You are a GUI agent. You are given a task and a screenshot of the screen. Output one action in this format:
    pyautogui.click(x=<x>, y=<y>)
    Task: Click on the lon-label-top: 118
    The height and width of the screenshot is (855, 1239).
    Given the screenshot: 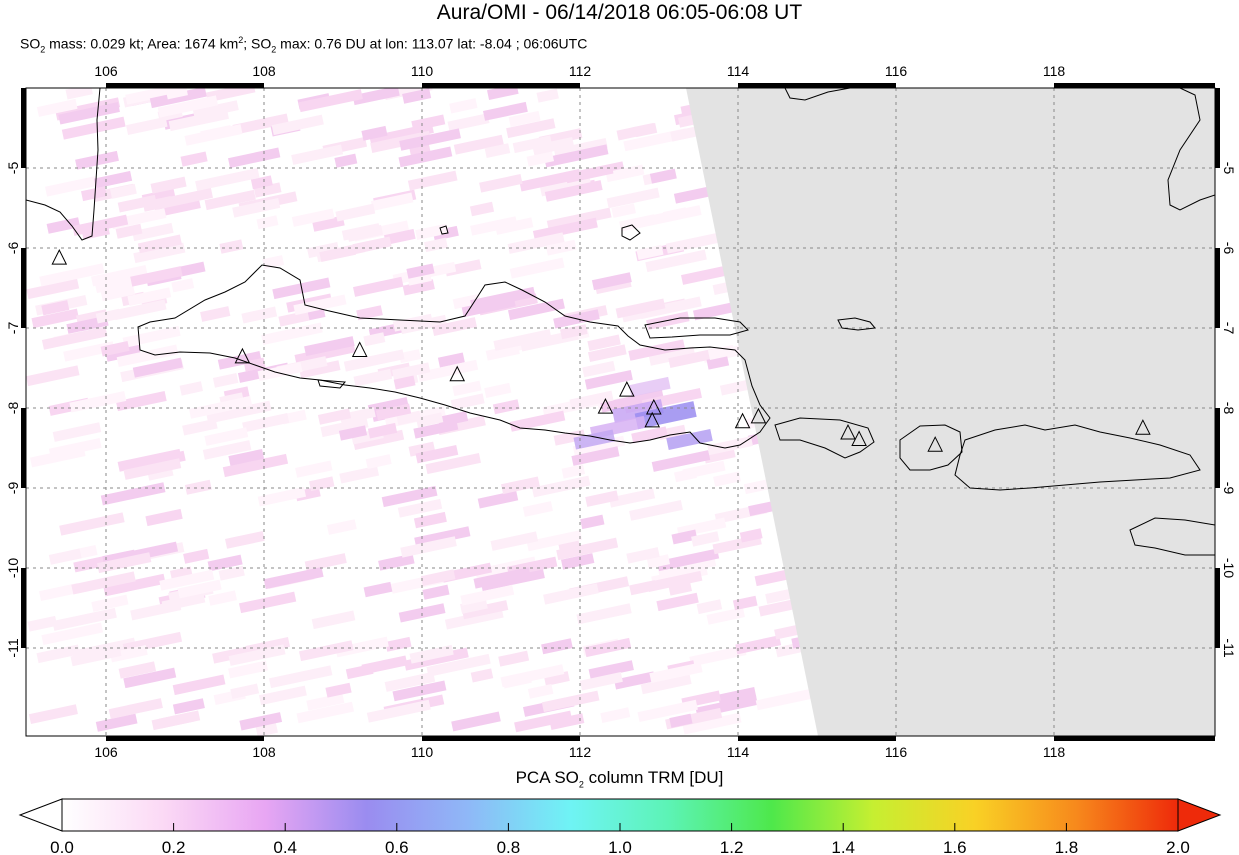 What is the action you would take?
    pyautogui.click(x=1054, y=71)
    